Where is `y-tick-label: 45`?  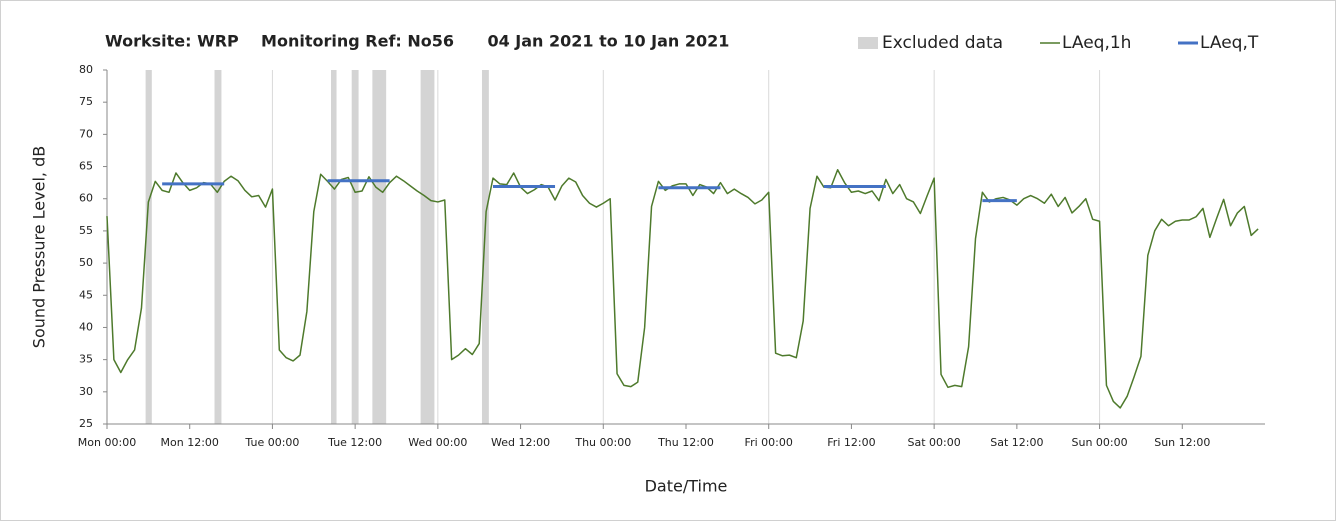
y-tick-label: 45 is located at coordinates (86, 294).